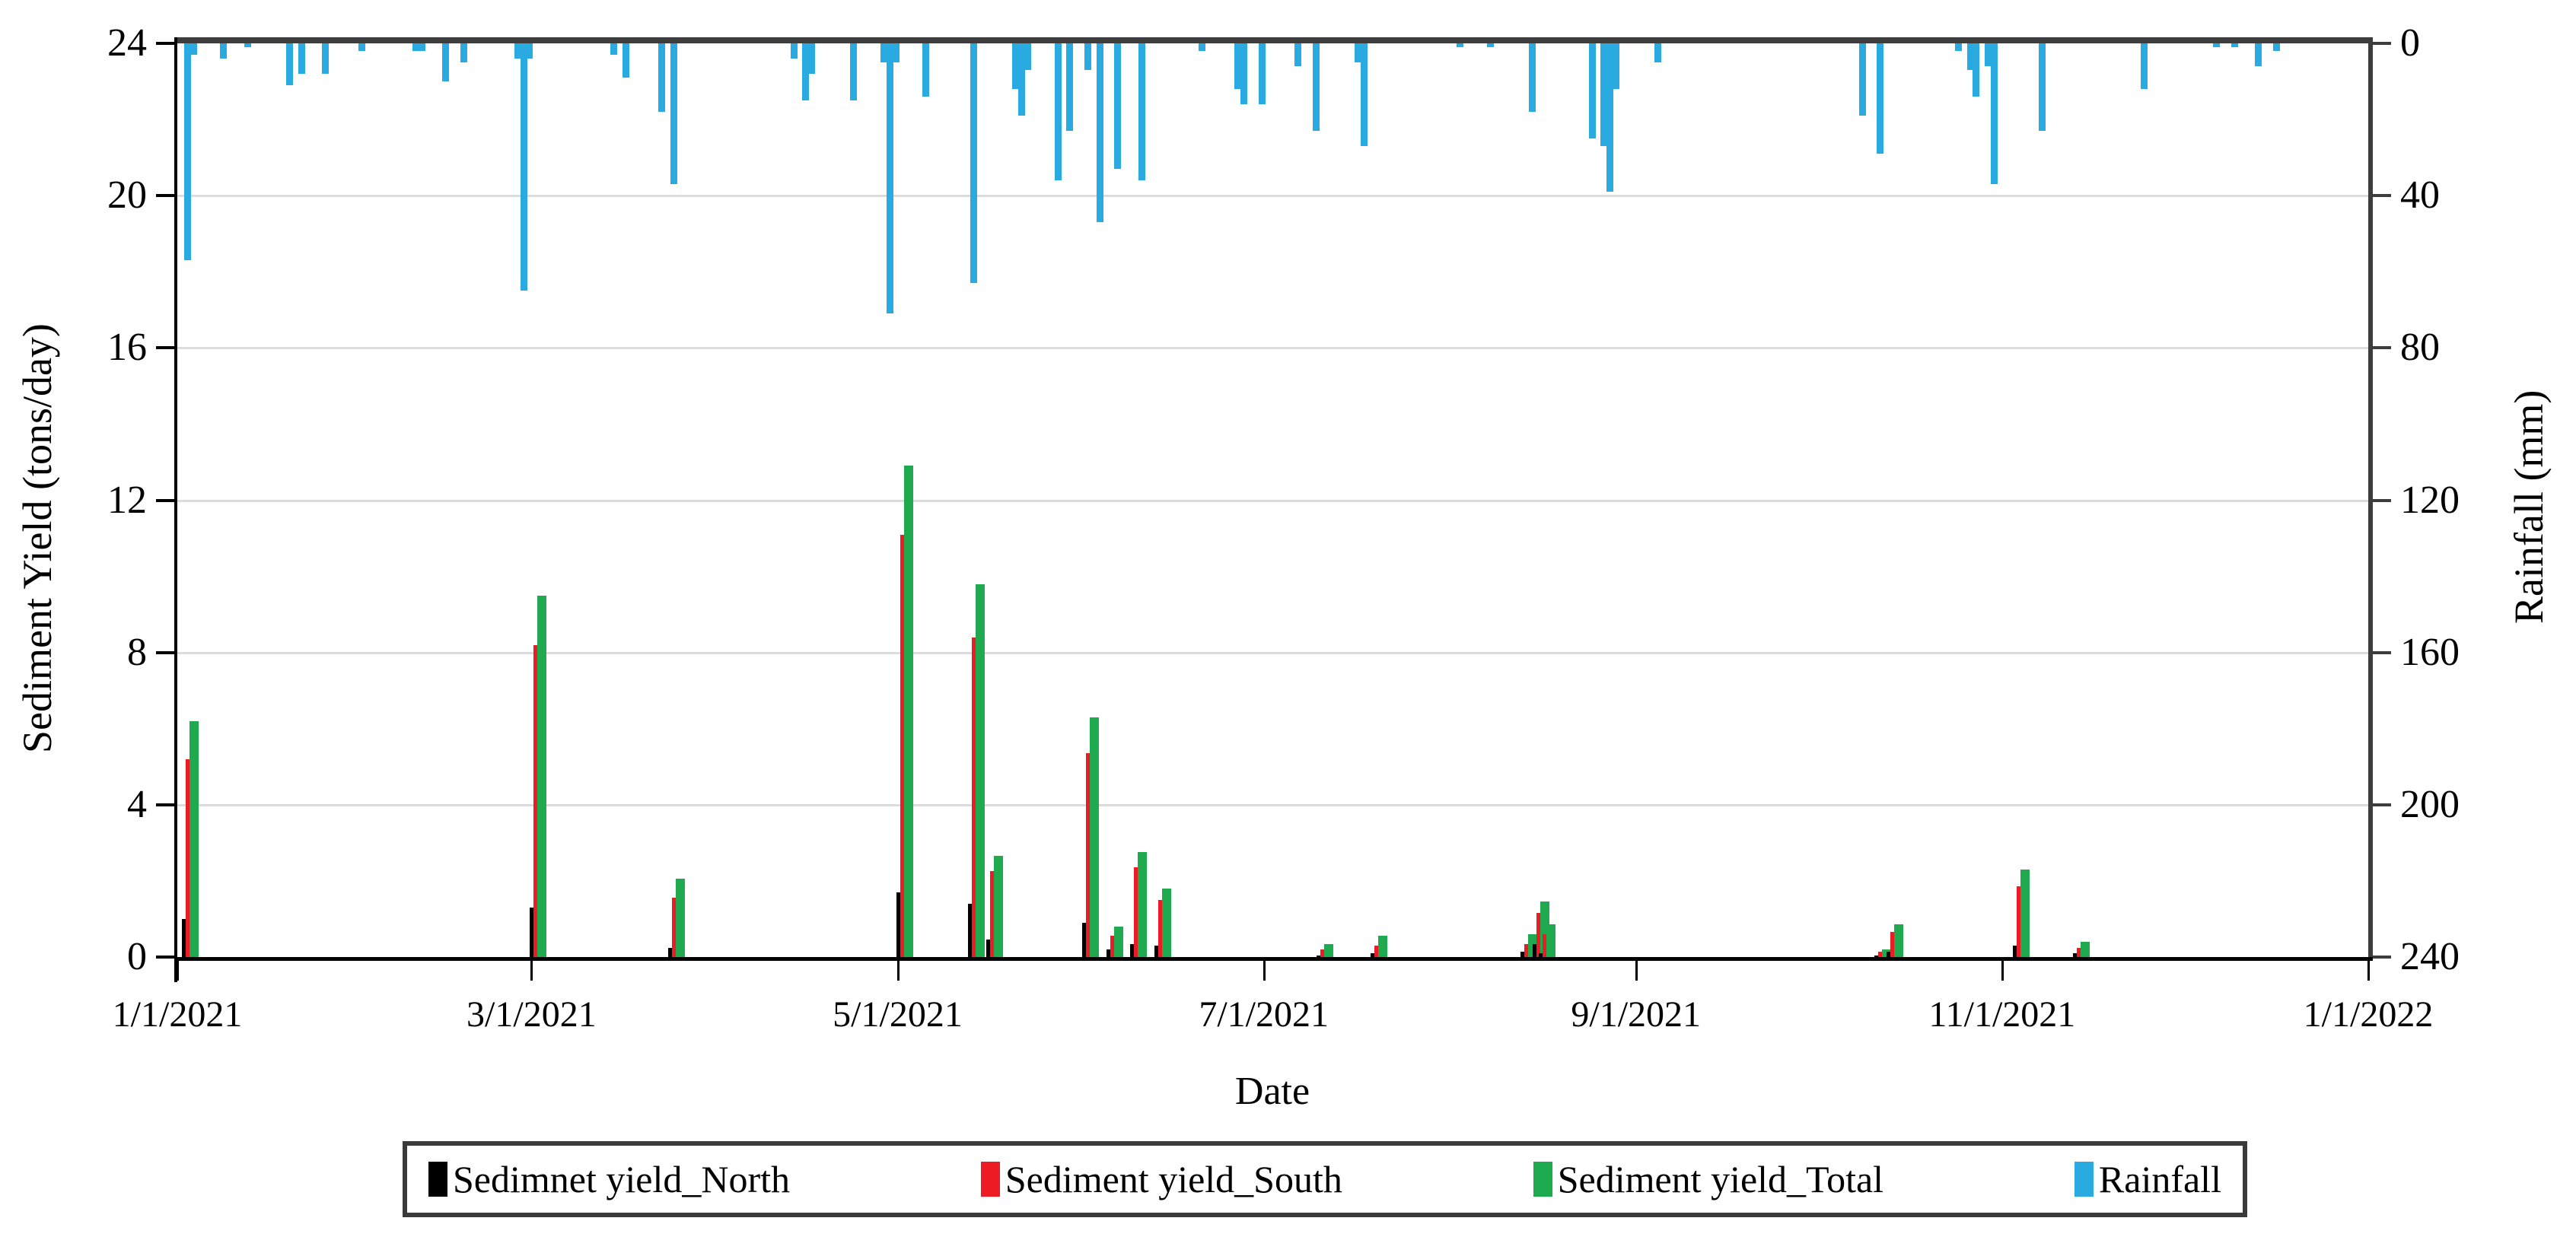  What do you see at coordinates (2410, 43) in the screenshot?
I see `y-right-tick-label: 0` at bounding box center [2410, 43].